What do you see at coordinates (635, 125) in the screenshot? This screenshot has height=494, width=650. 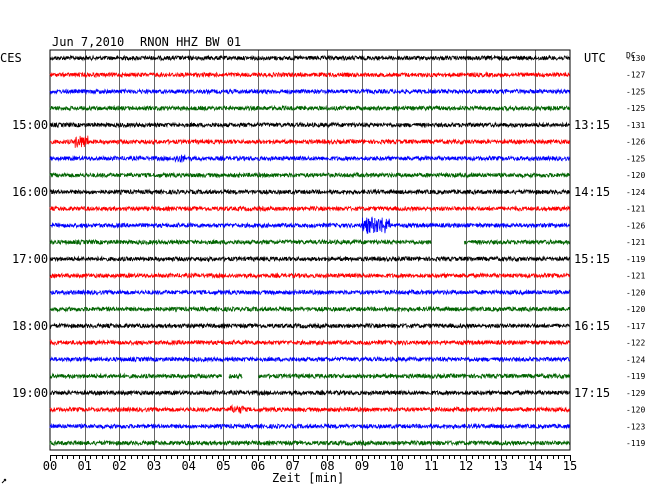 I see `dc-offset-label: -131` at bounding box center [635, 125].